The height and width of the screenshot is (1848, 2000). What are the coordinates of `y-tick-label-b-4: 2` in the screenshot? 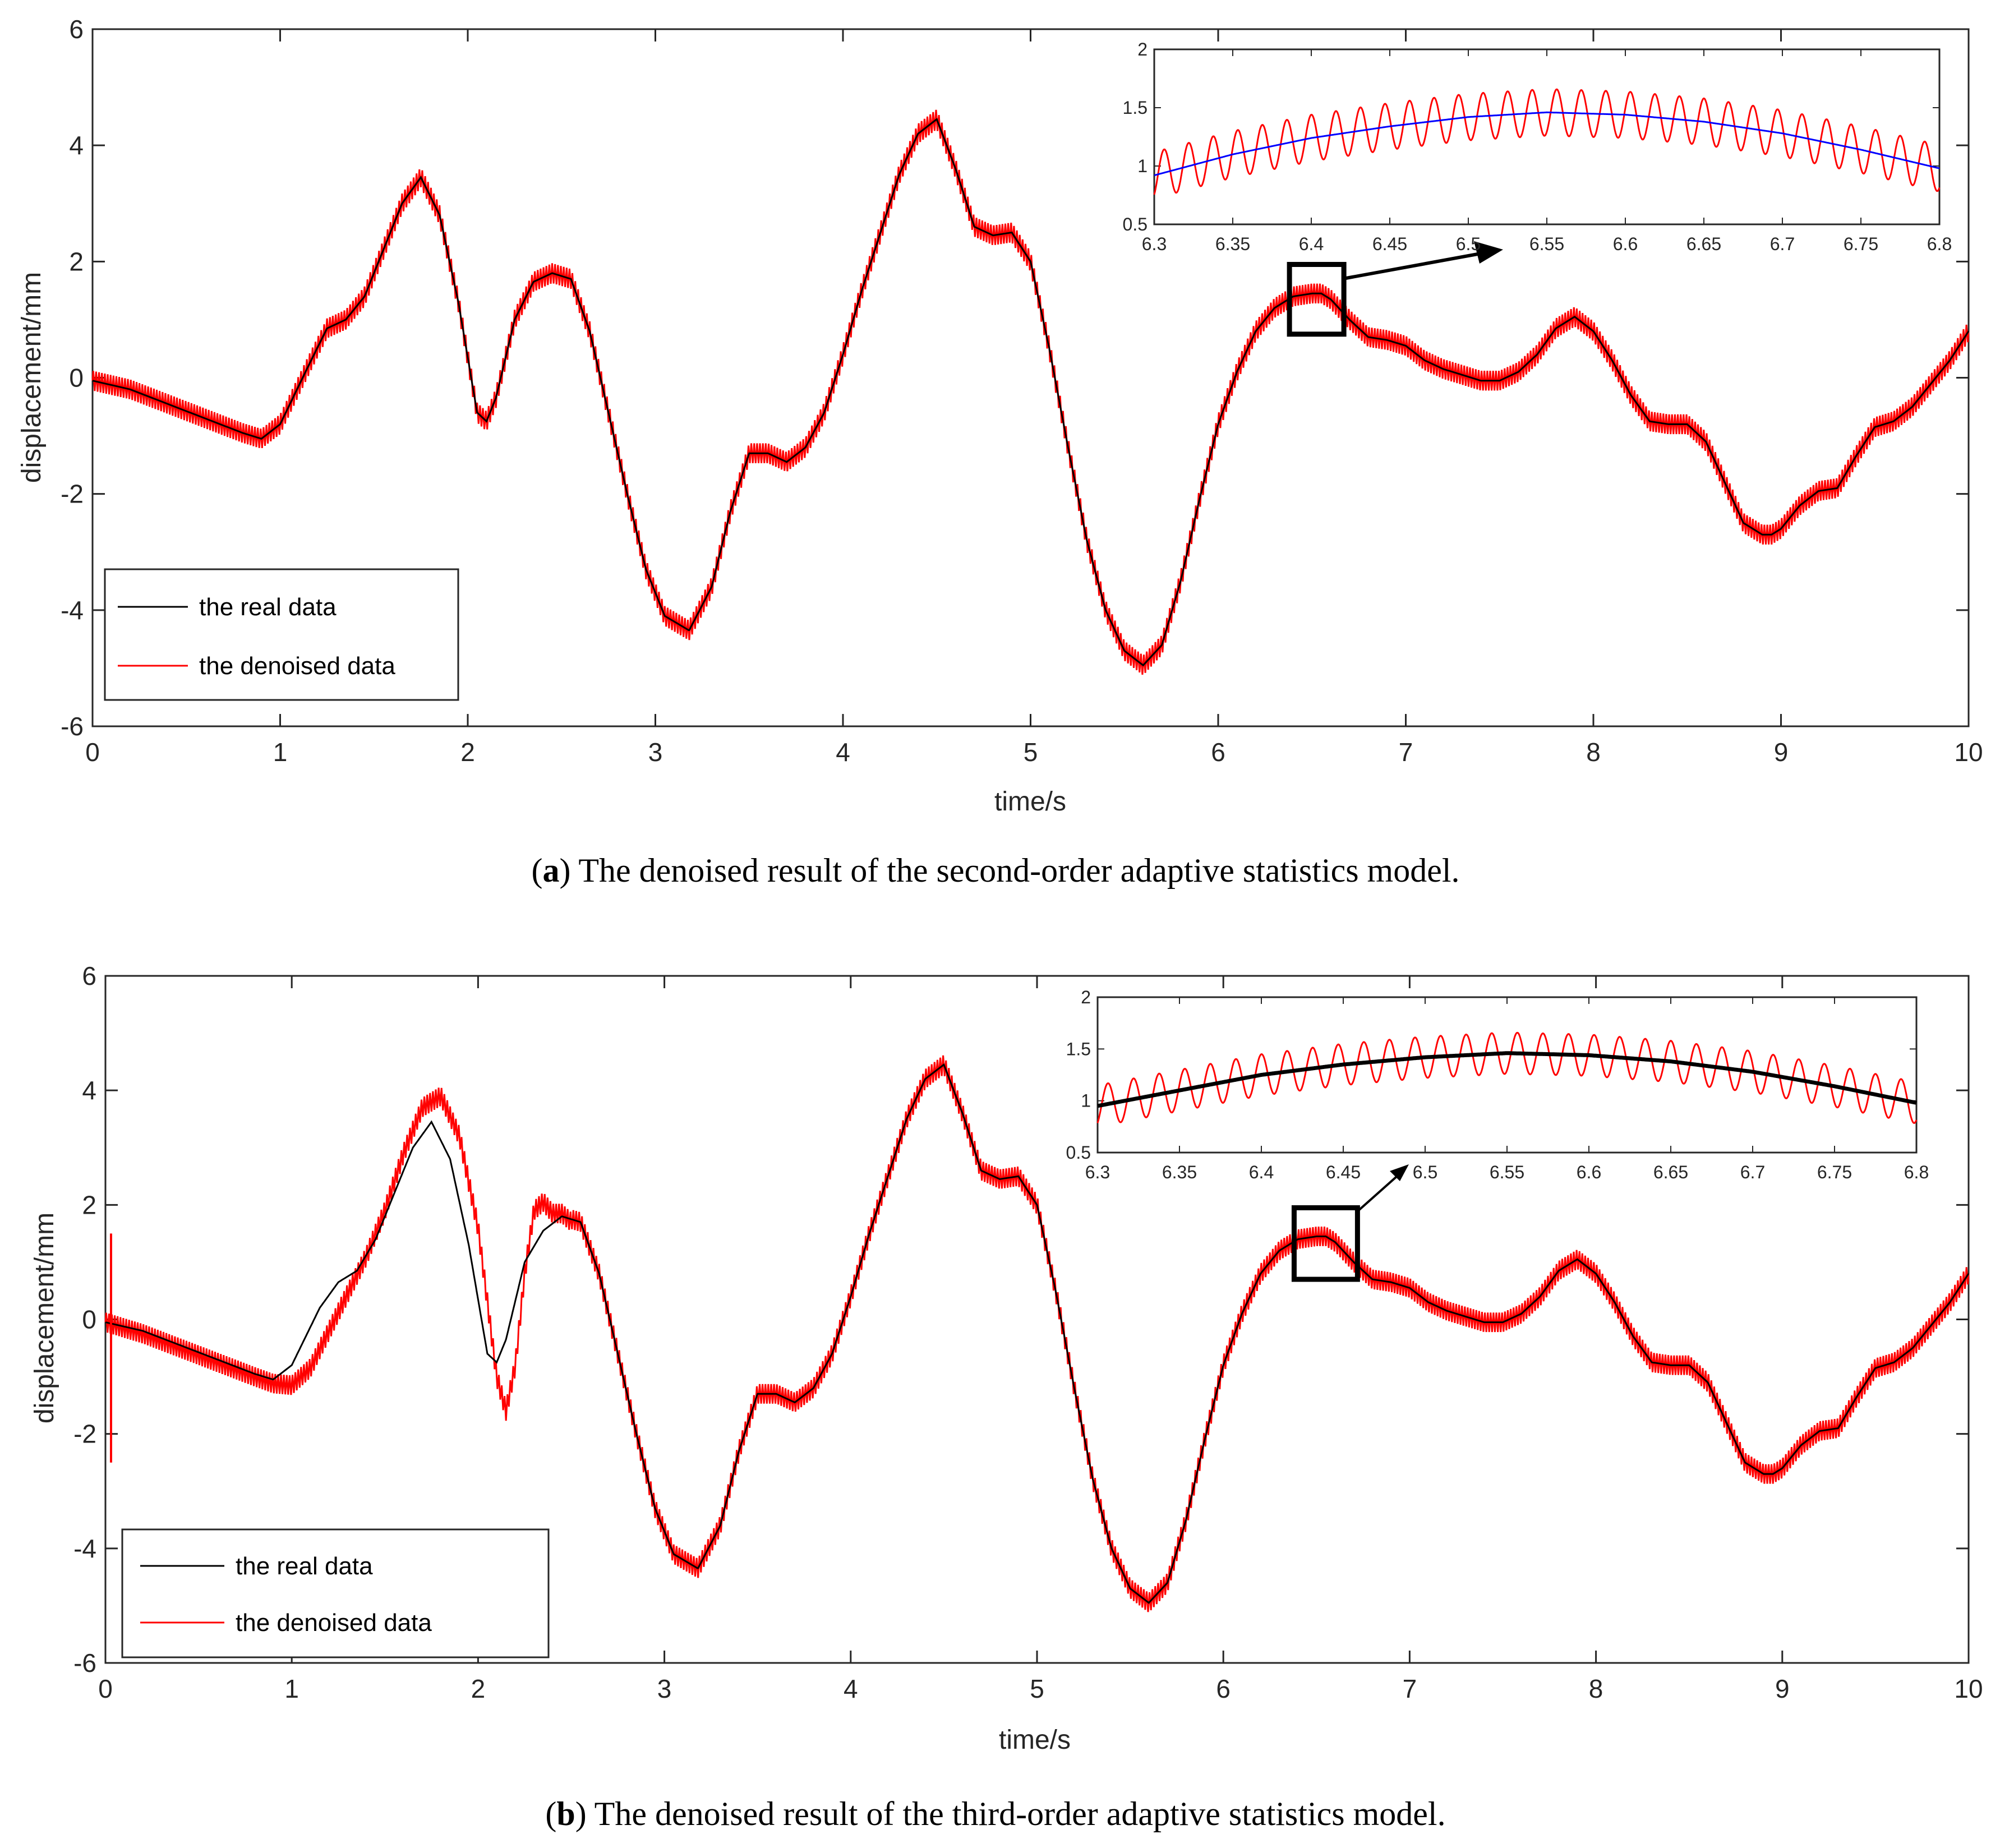 It's located at (89, 1204).